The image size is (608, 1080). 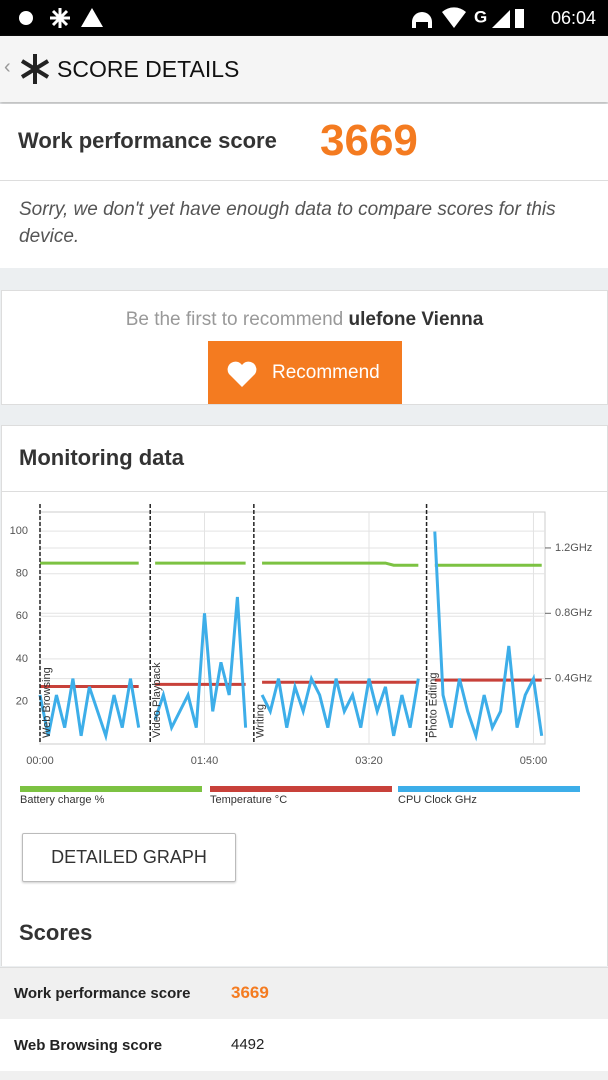 What do you see at coordinates (291, 564) in the screenshot?
I see `series-line` at bounding box center [291, 564].